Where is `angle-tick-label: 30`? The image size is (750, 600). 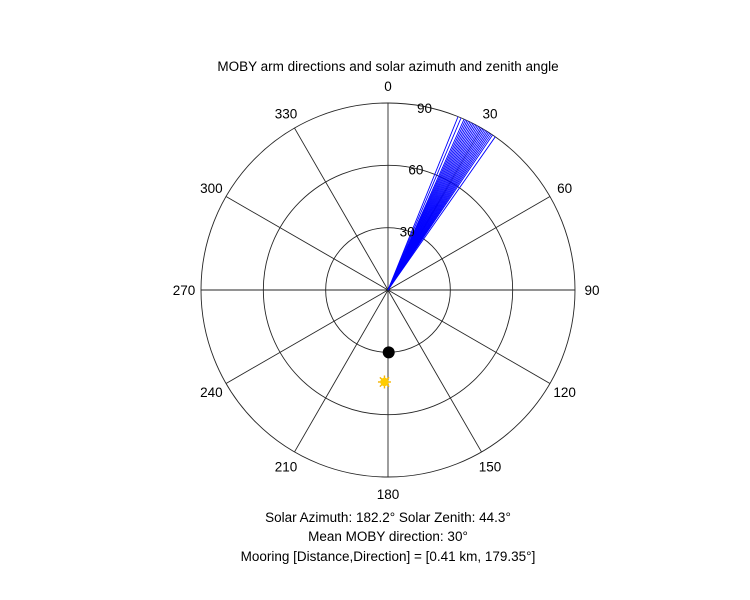
angle-tick-label: 30 is located at coordinates (489, 113).